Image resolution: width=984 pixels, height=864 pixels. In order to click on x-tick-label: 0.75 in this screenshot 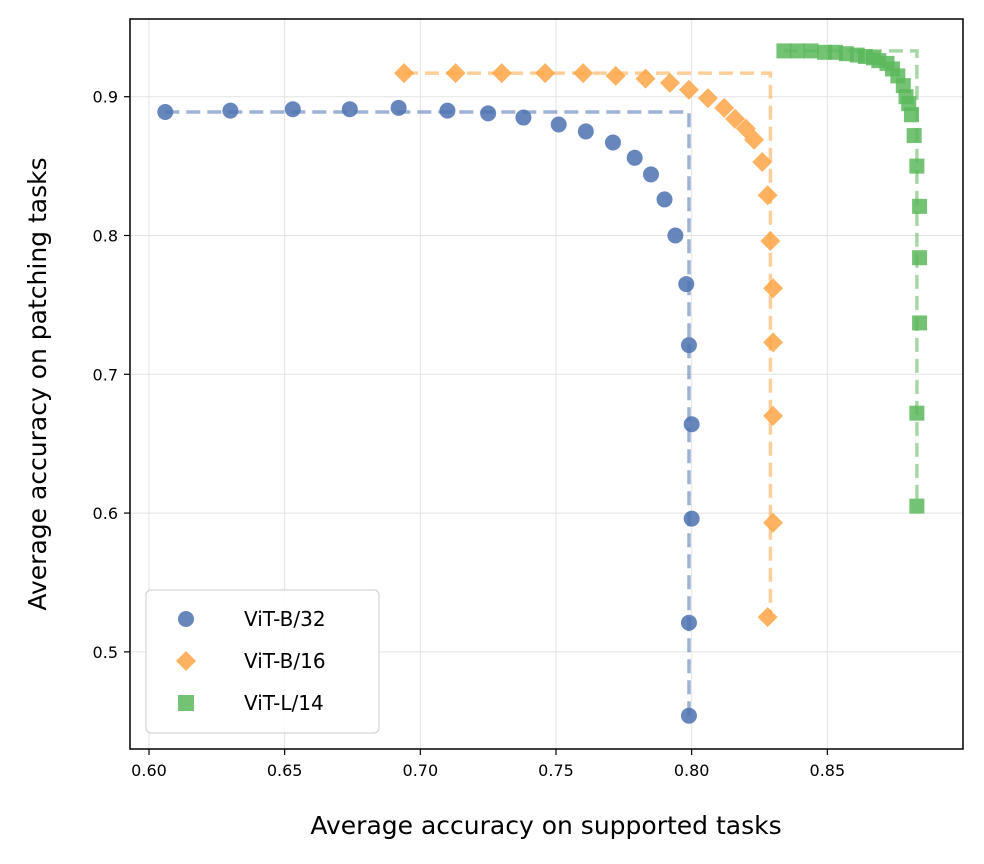, I will do `click(556, 770)`.